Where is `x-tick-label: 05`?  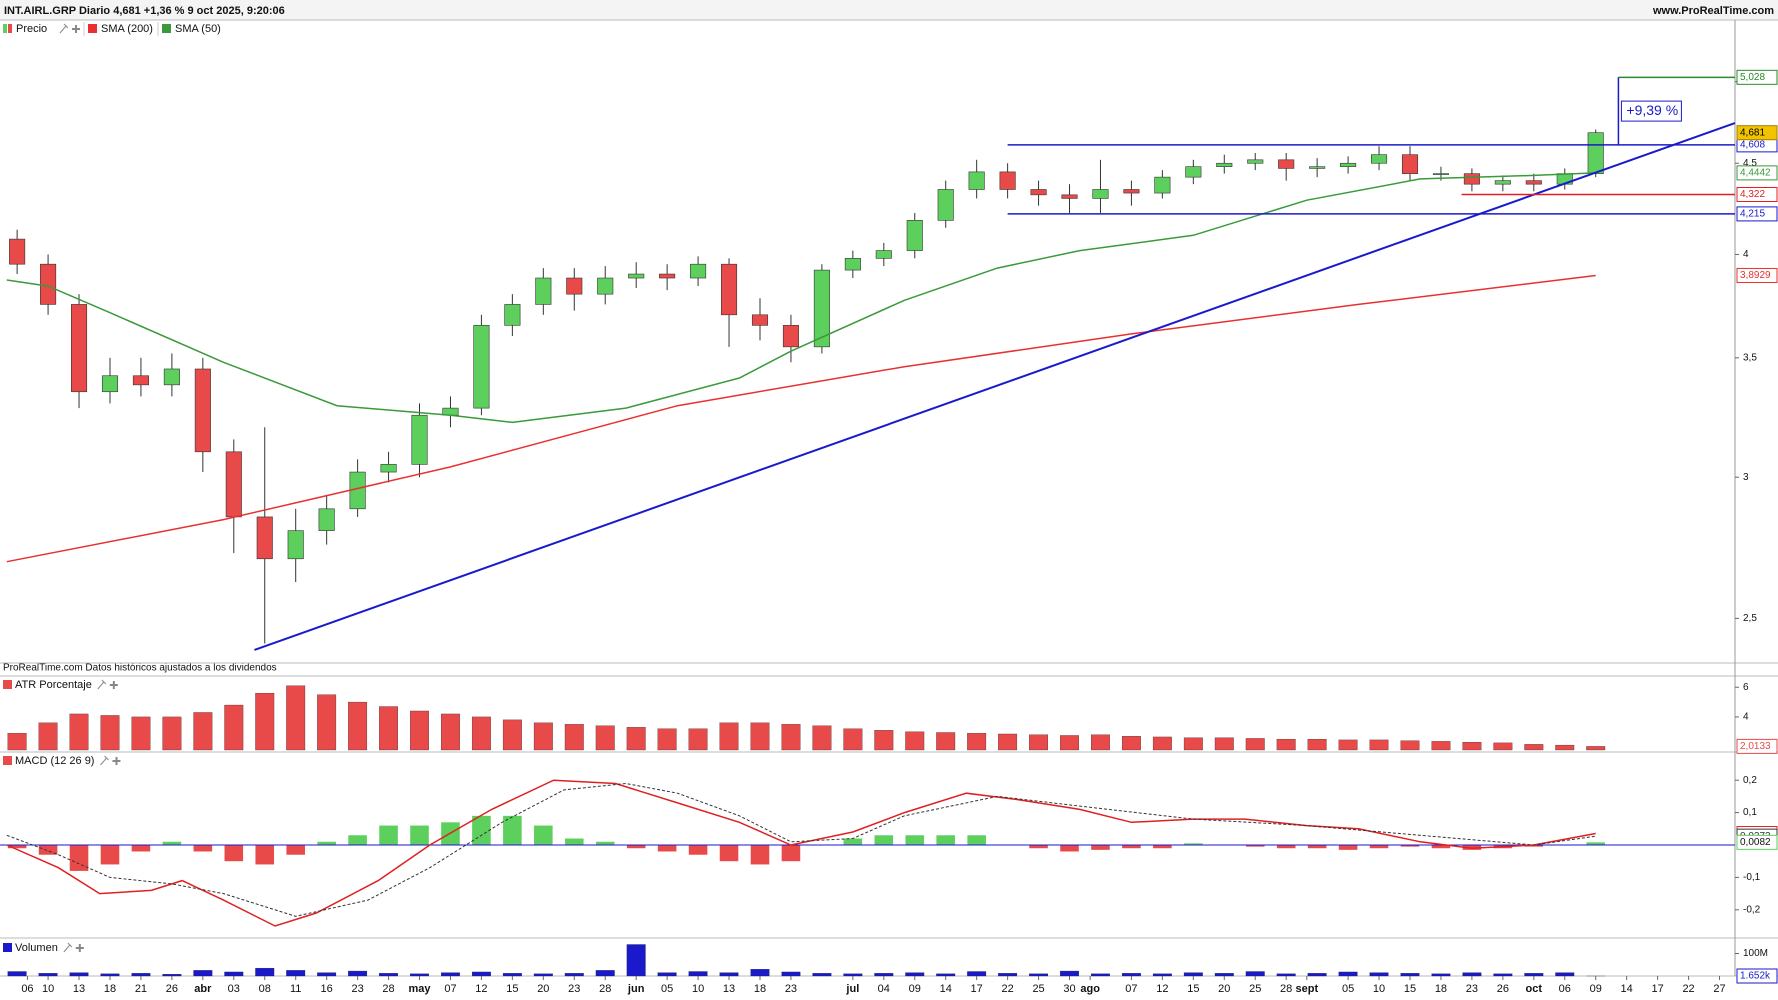
x-tick-label: 05 is located at coordinates (667, 989).